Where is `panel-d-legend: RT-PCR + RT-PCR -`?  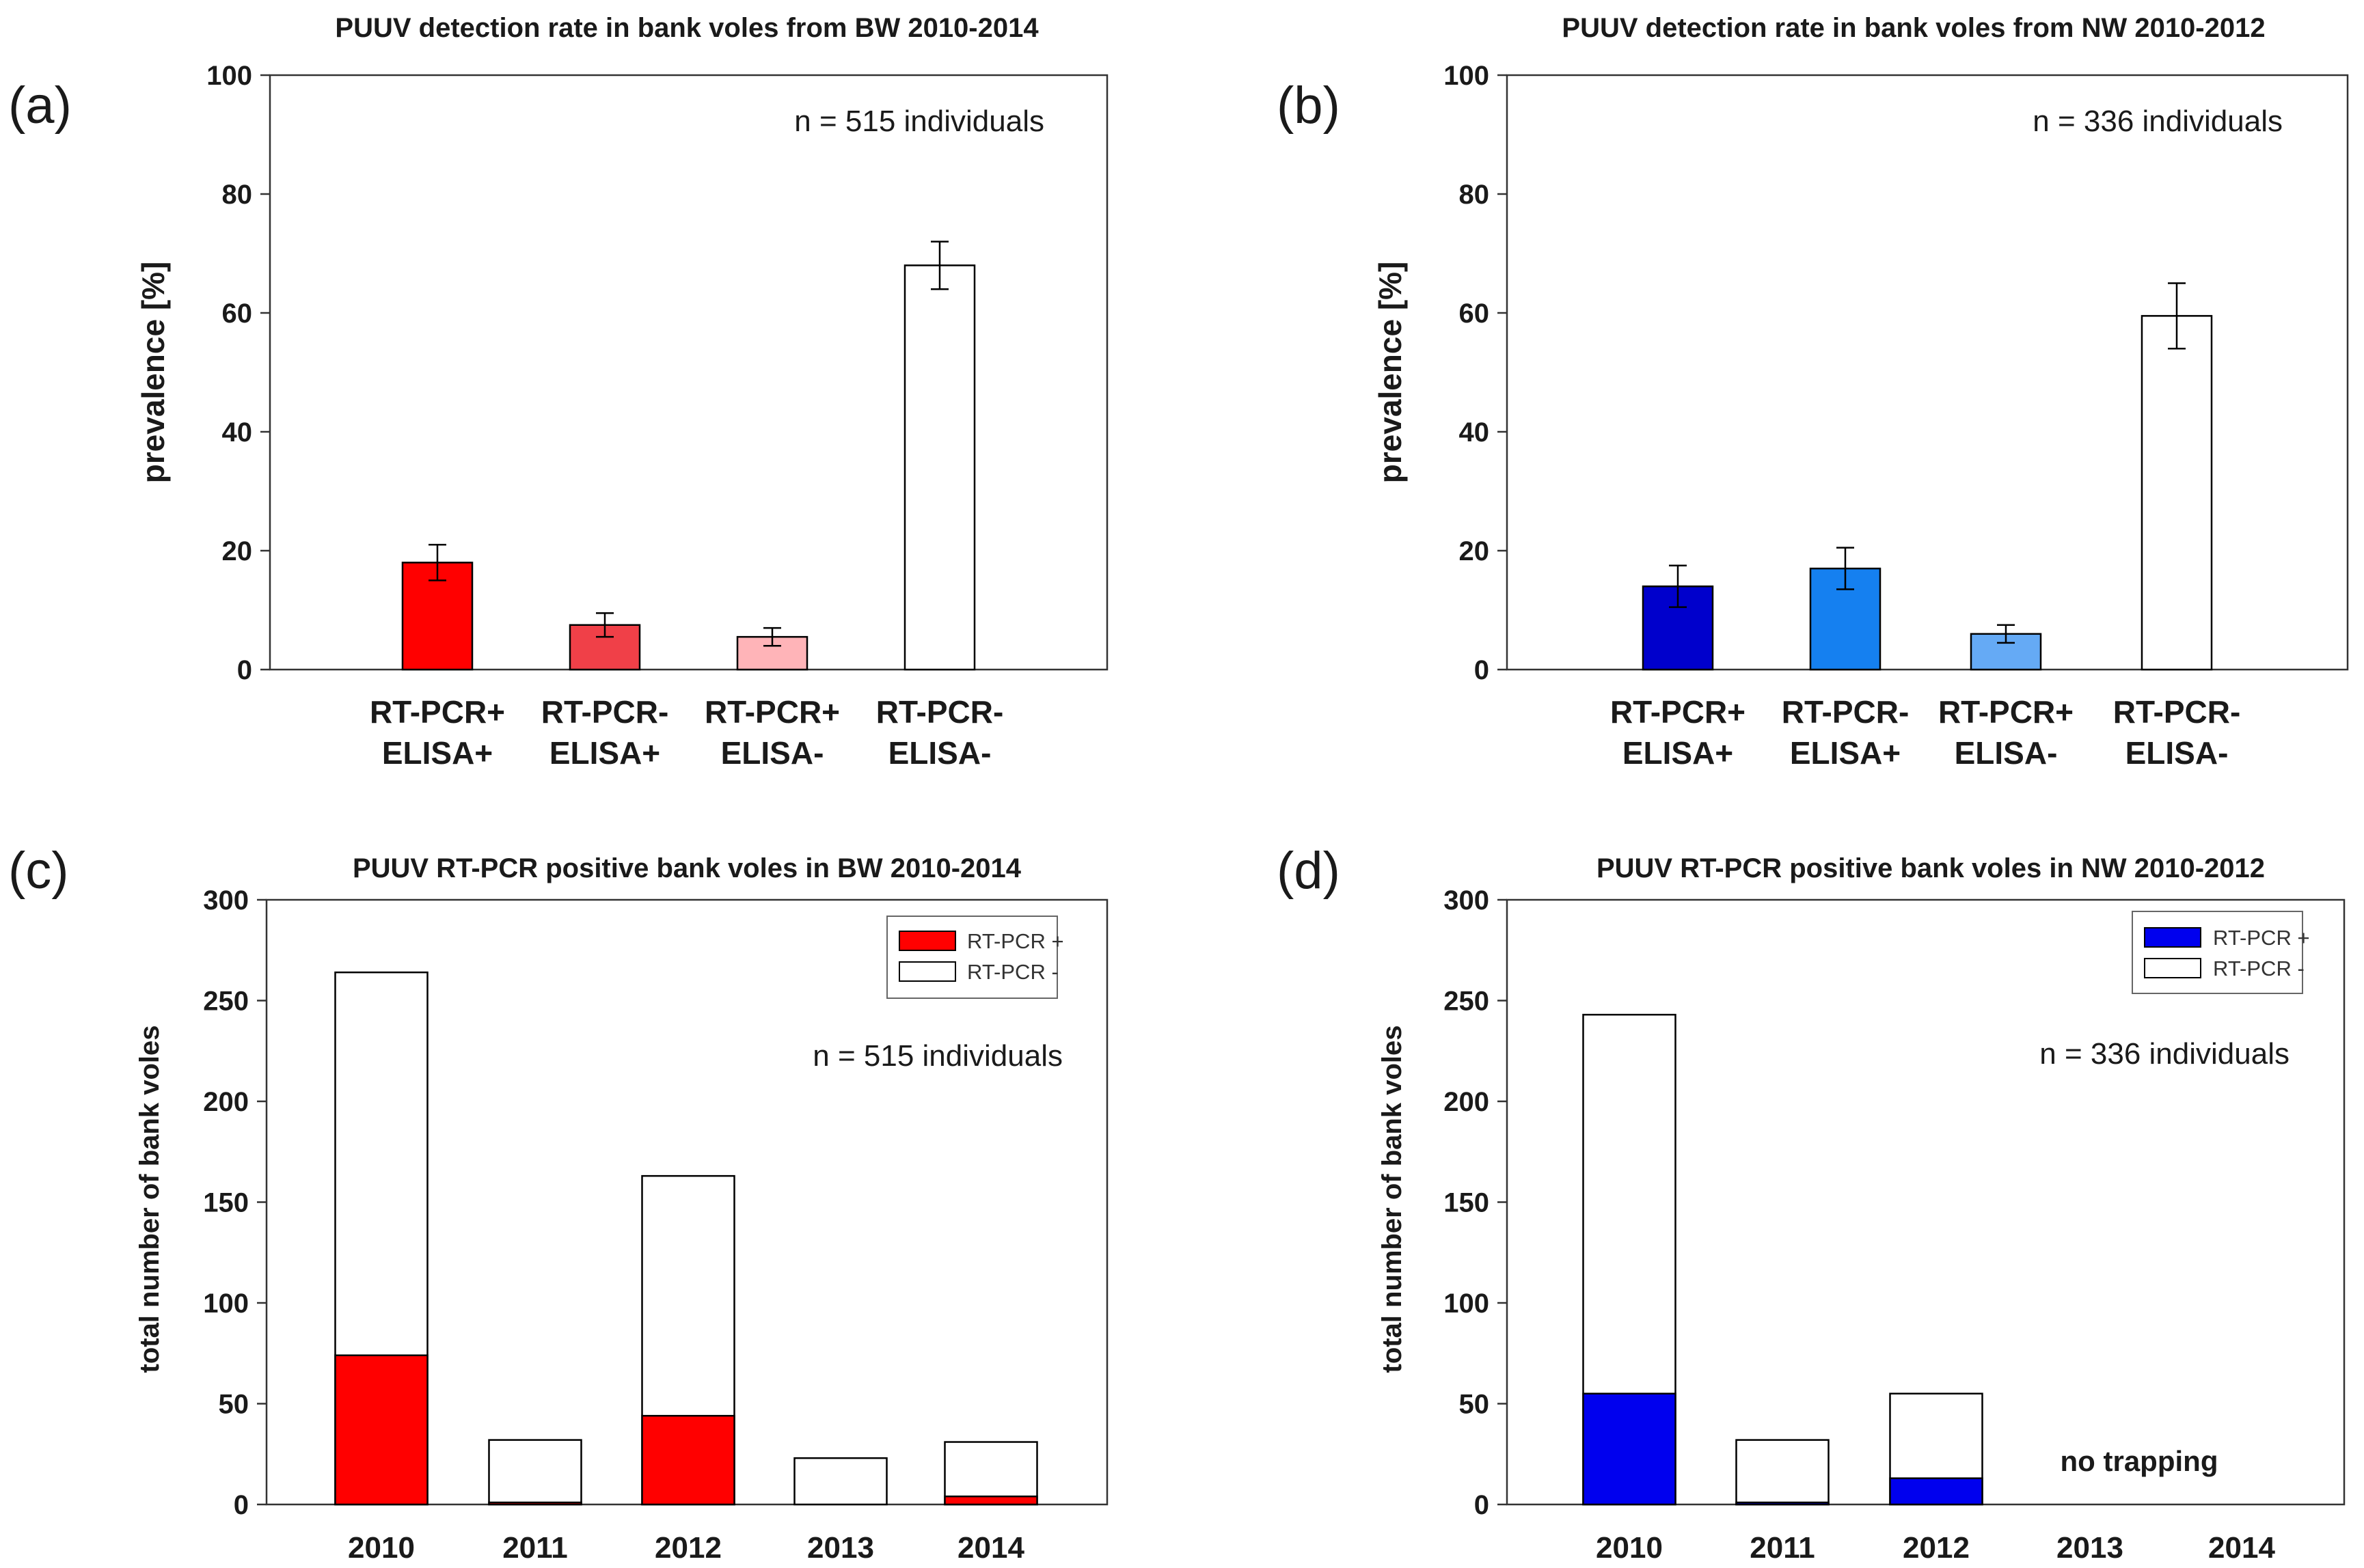 panel-d-legend: RT-PCR + RT-PCR - is located at coordinates (2221, 952).